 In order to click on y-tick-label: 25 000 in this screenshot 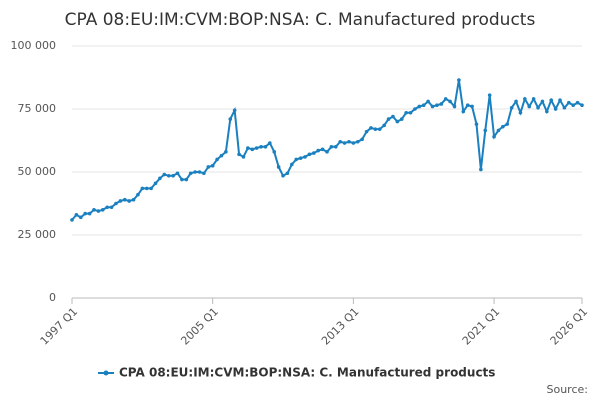, I will do `click(37, 234)`.